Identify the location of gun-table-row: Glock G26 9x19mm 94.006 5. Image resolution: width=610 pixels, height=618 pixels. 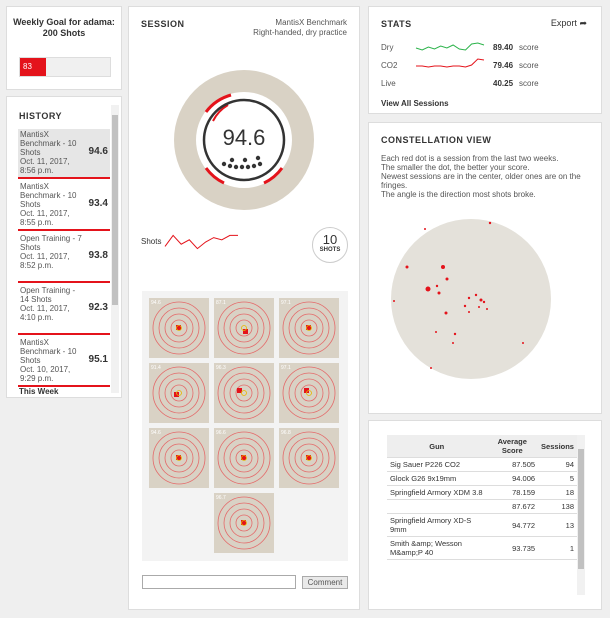
(482, 478).